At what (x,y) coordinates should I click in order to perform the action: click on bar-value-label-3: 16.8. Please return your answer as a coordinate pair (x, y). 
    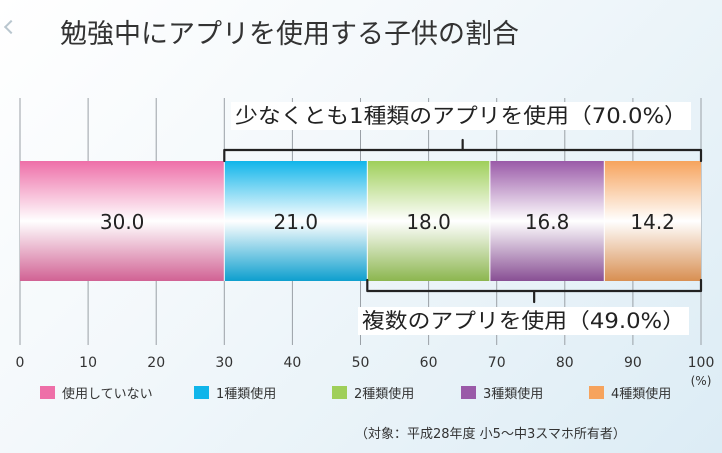
    Looking at the image, I should click on (547, 222).